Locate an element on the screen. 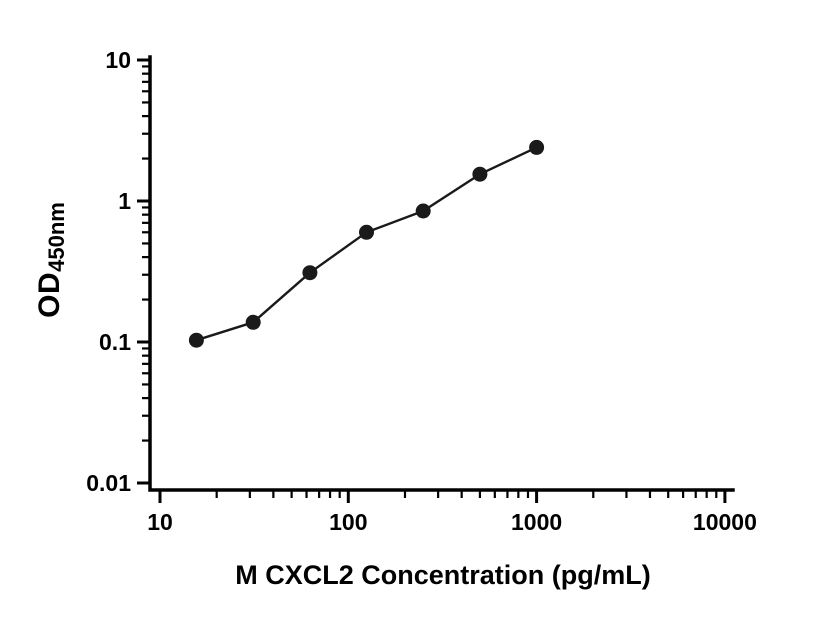  x-axis: 10 100 1000 10000 is located at coordinates (452, 512).